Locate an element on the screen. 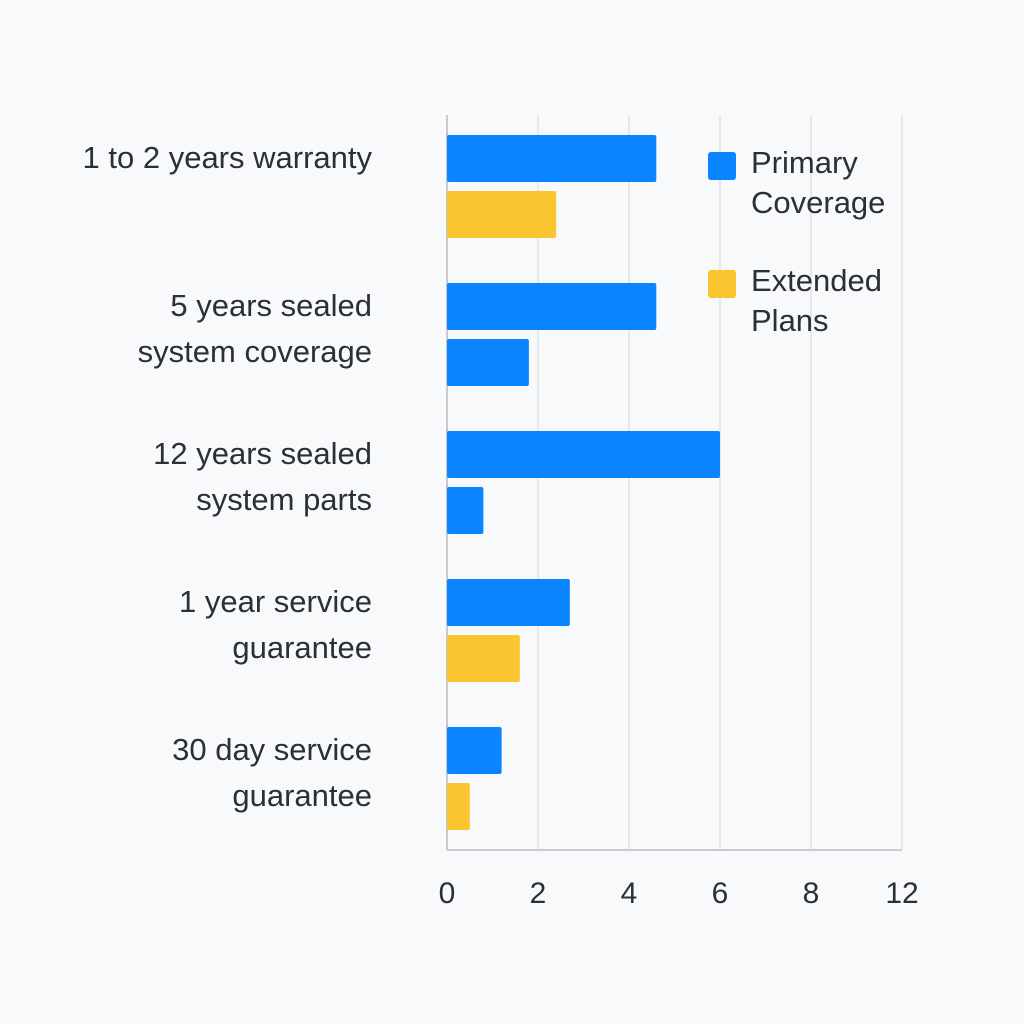 Image resolution: width=1024 pixels, height=1024 pixels. x-tick-label: 12 is located at coordinates (901, 893).